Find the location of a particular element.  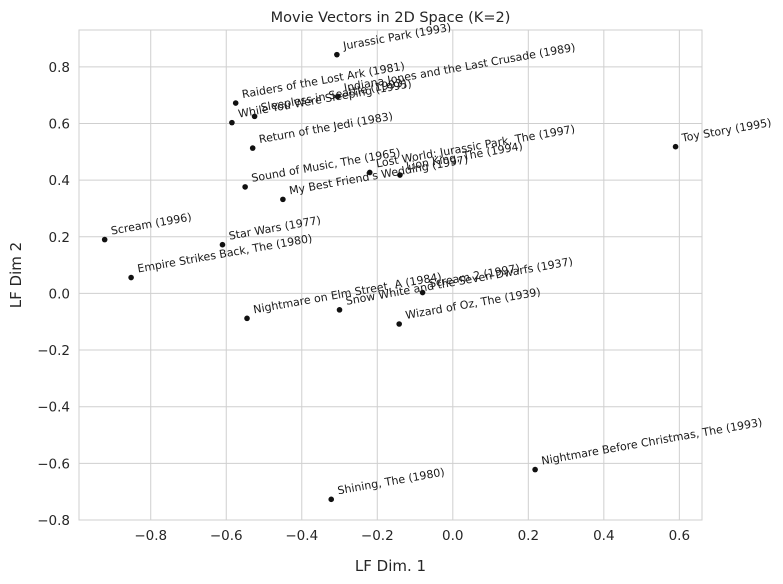

y-axis-label: LF Dim 2 is located at coordinates (16, 275).